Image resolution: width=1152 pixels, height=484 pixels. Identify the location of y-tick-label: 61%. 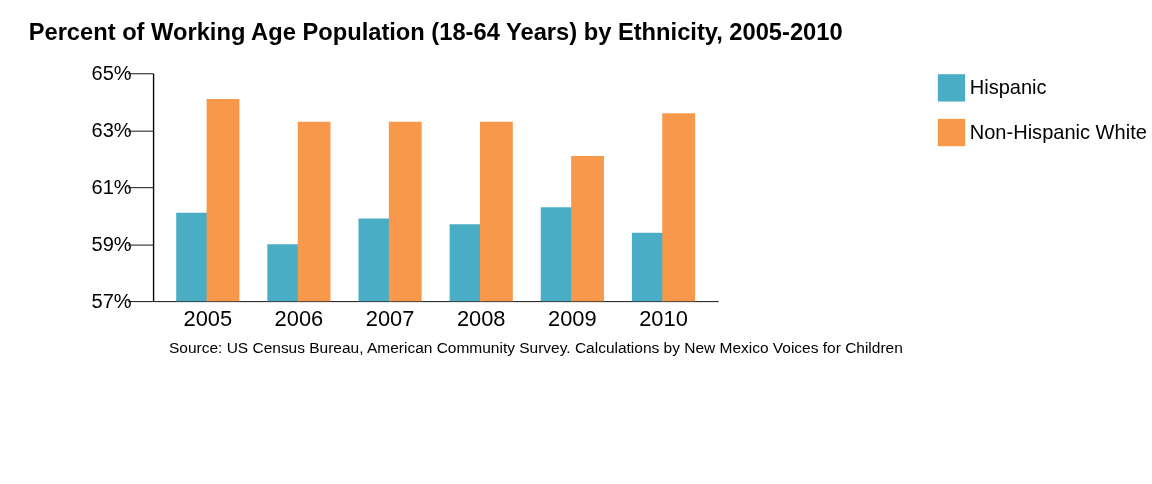
(111, 187).